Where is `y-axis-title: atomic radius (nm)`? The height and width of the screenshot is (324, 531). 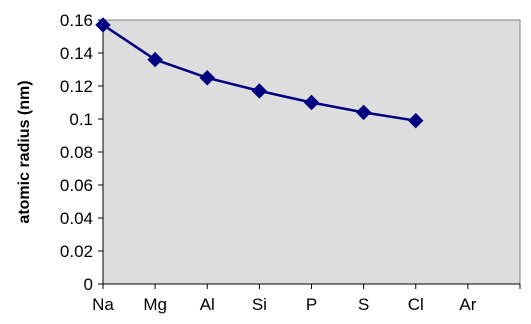
y-axis-title: atomic radius (nm) is located at coordinates (24, 151).